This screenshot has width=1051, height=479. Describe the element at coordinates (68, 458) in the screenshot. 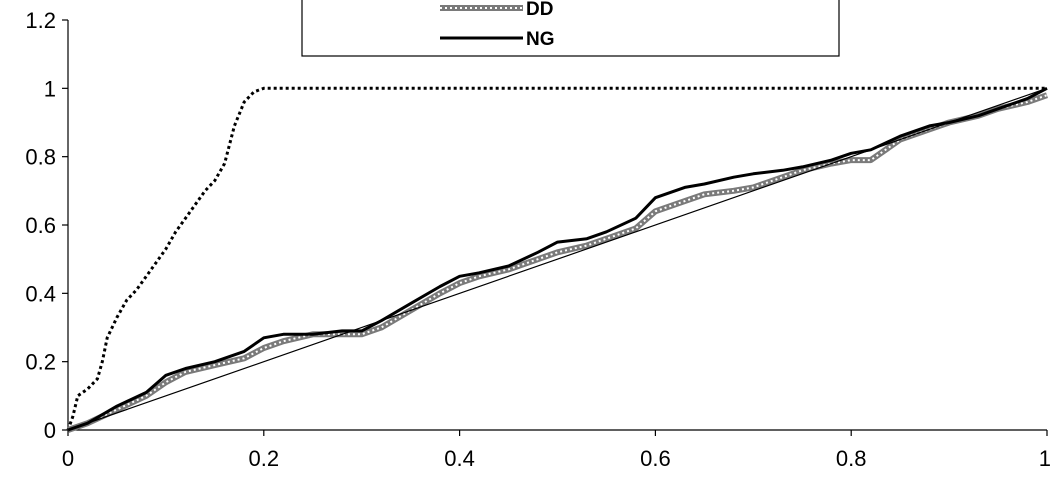

I see `x-tick-label: 0` at that location.